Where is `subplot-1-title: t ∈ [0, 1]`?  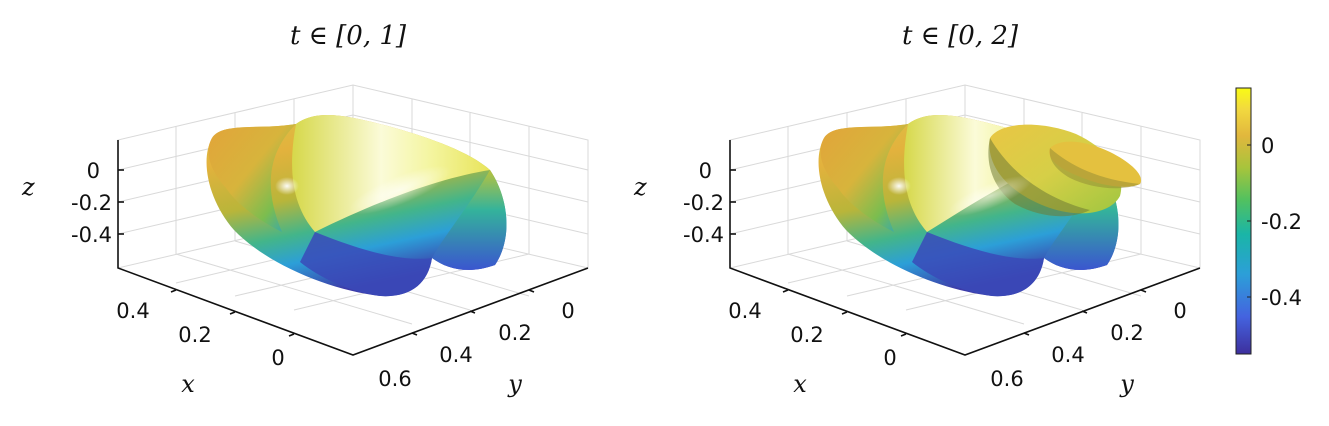 subplot-1-title: t ∈ [0, 1] is located at coordinates (348, 36).